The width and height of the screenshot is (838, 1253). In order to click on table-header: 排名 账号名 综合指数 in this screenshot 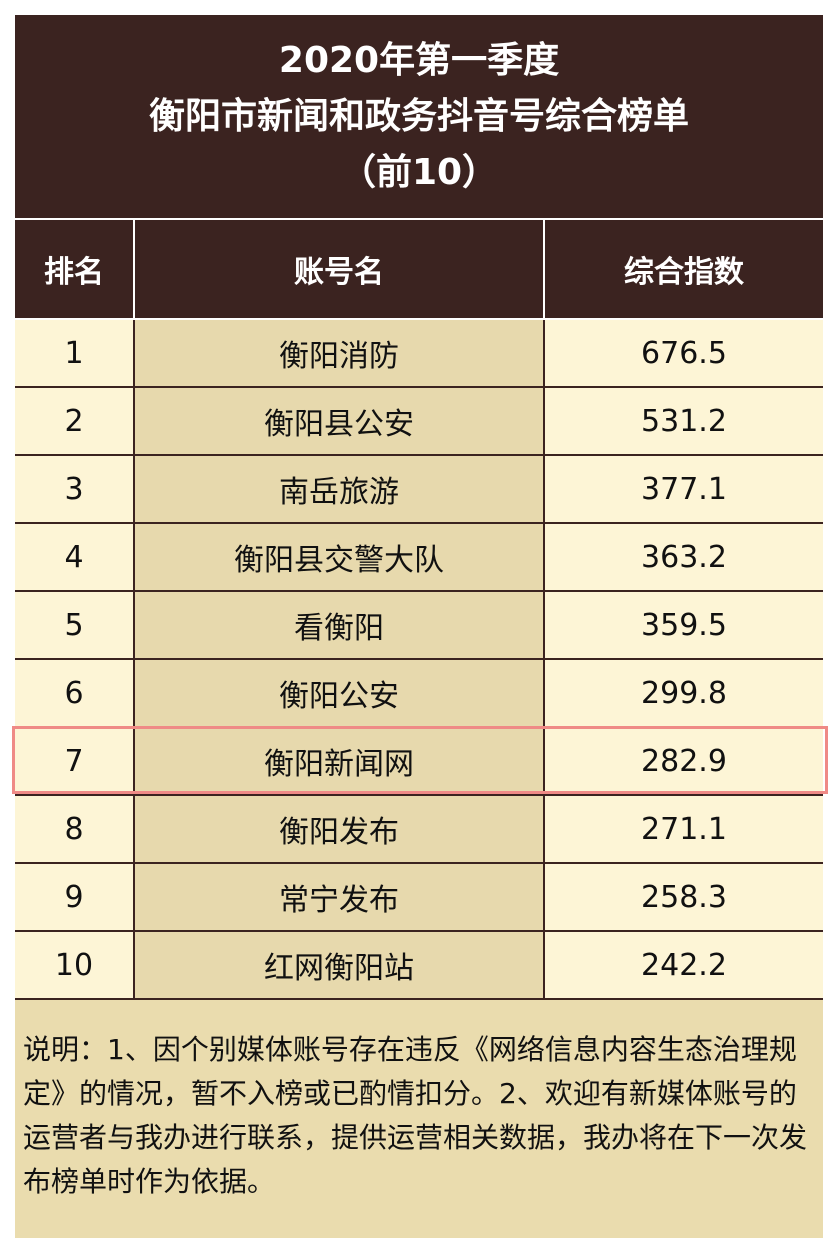, I will do `click(419, 269)`.